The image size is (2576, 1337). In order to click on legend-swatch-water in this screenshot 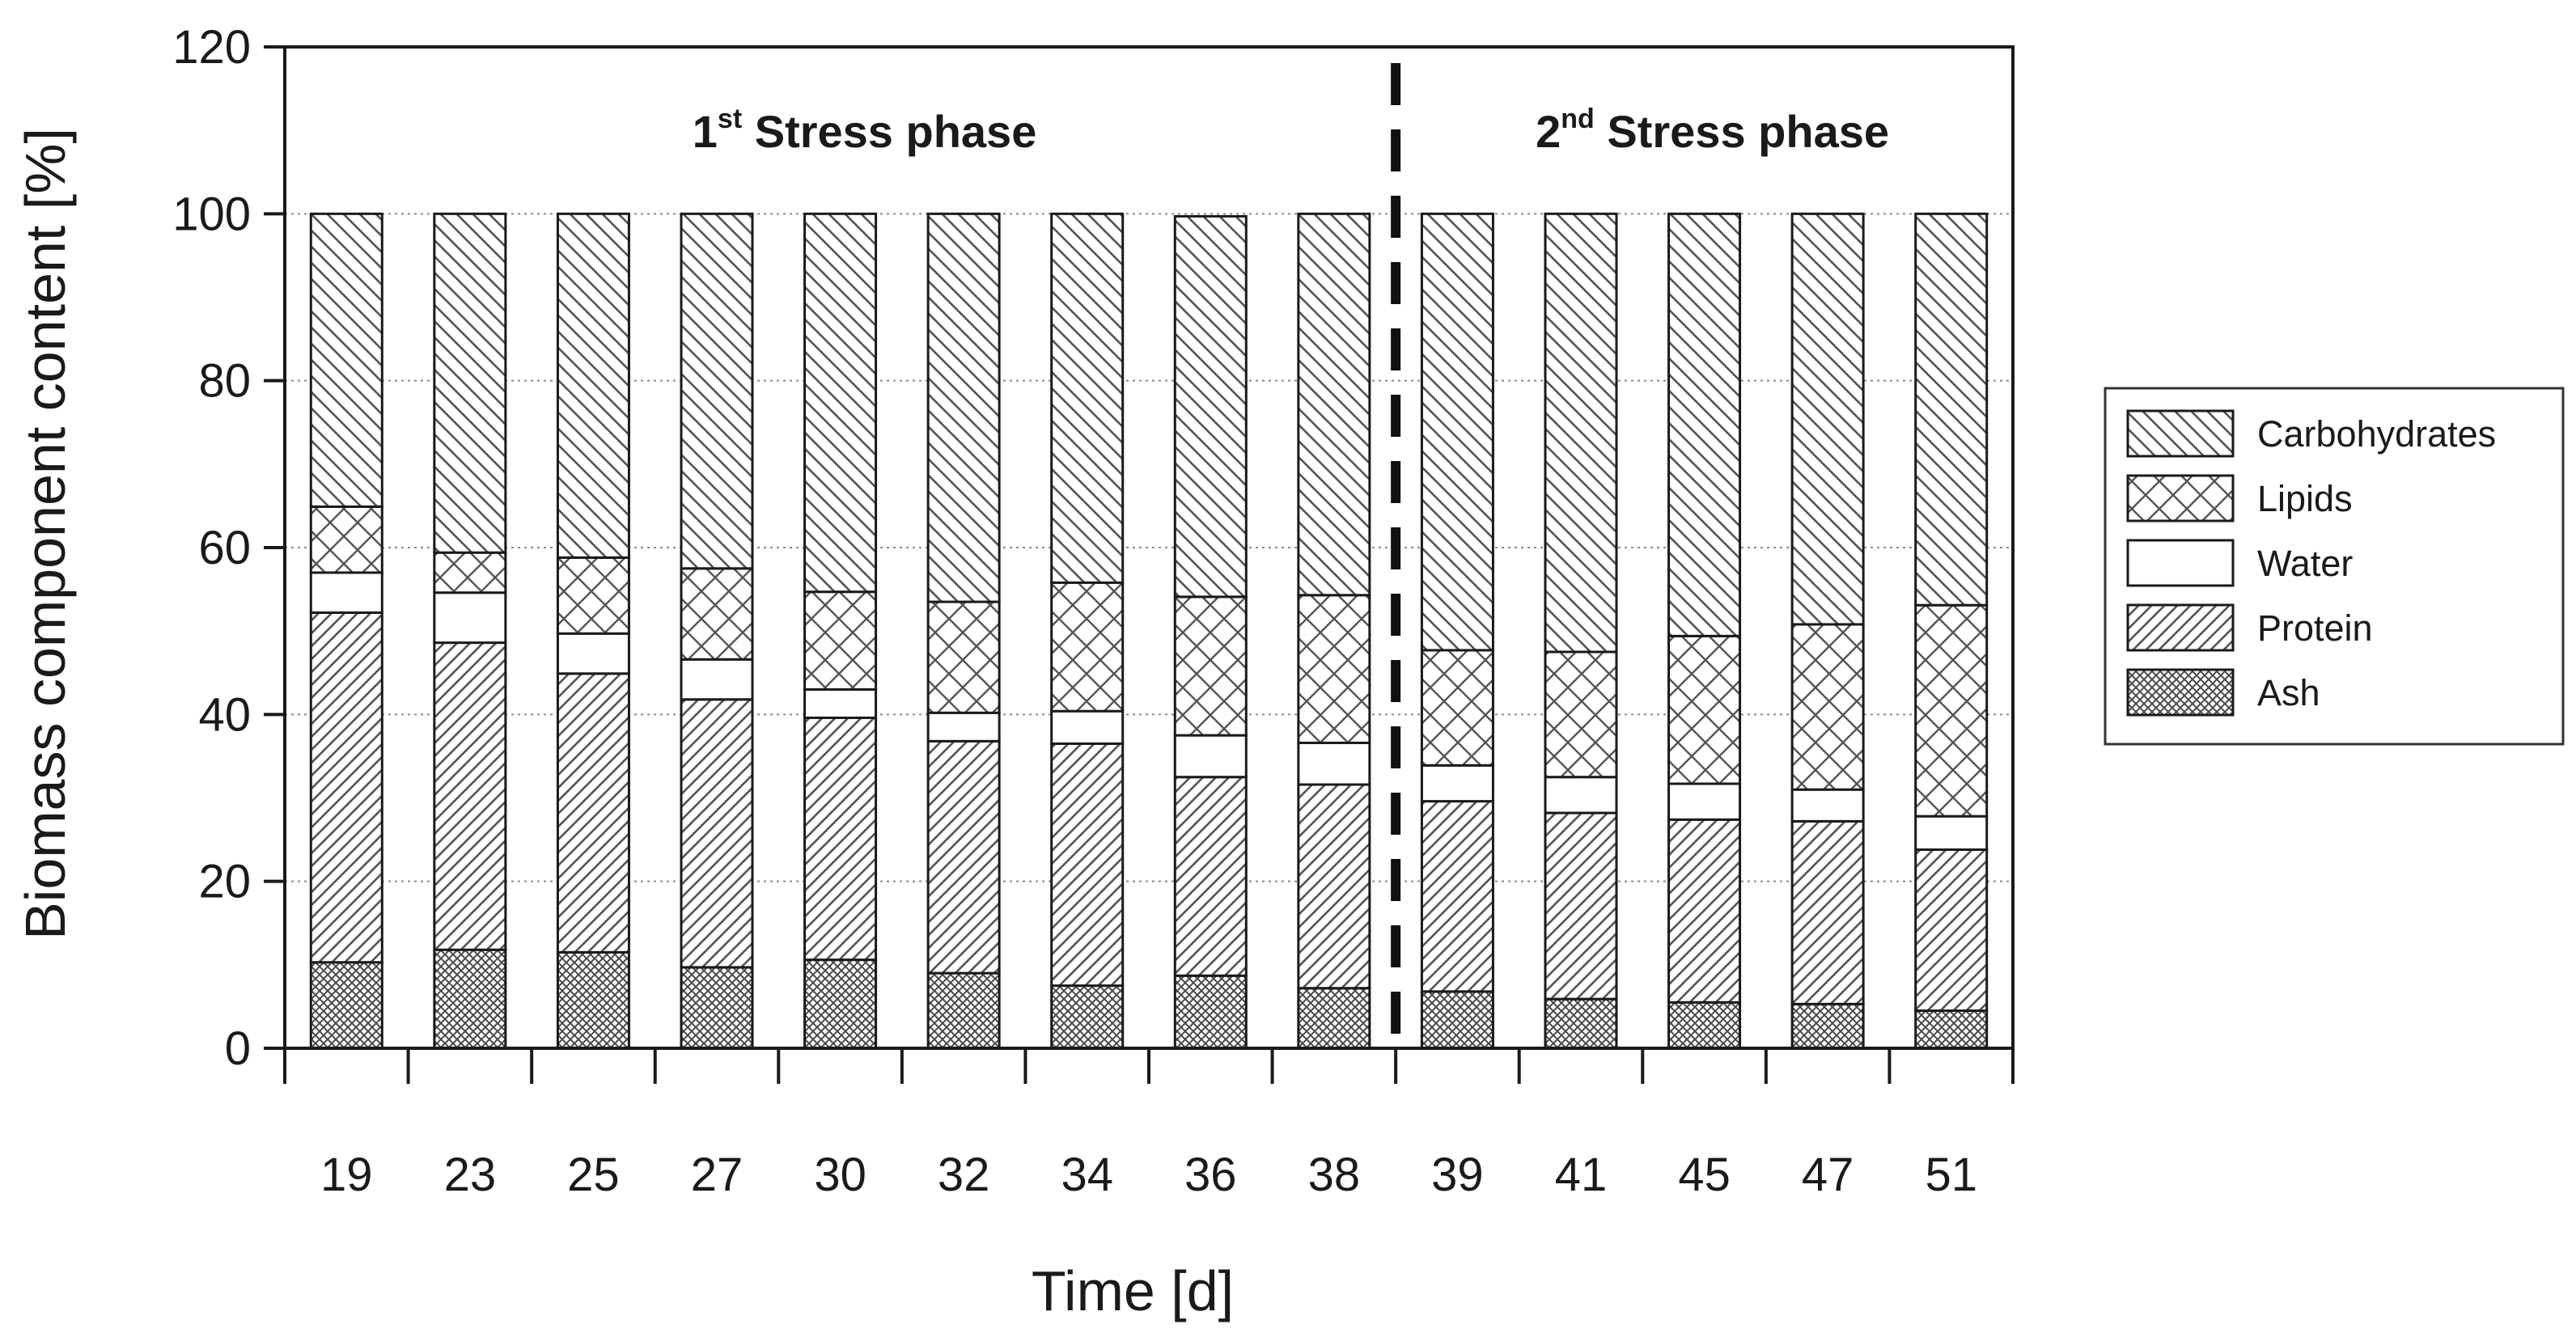, I will do `click(2180, 563)`.